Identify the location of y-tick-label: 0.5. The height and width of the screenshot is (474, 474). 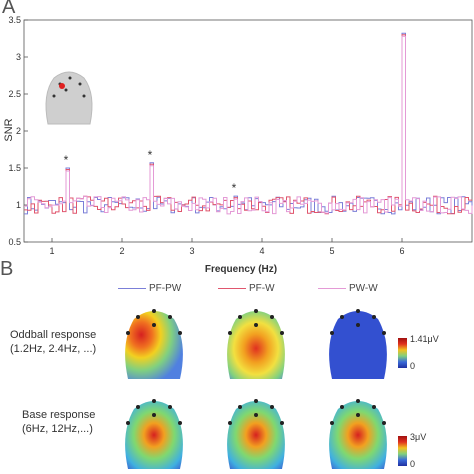
(14, 242).